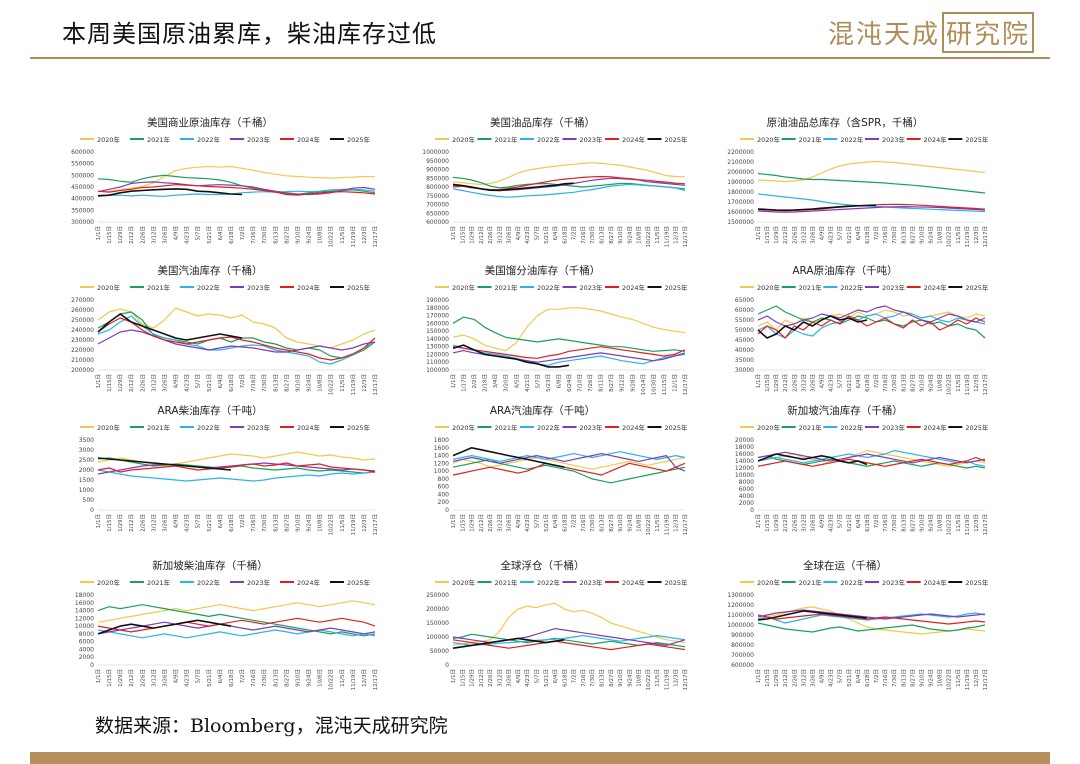  Describe the element at coordinates (542, 122) in the screenshot. I see `chart-title: 美国油品库存（千桶）` at that location.